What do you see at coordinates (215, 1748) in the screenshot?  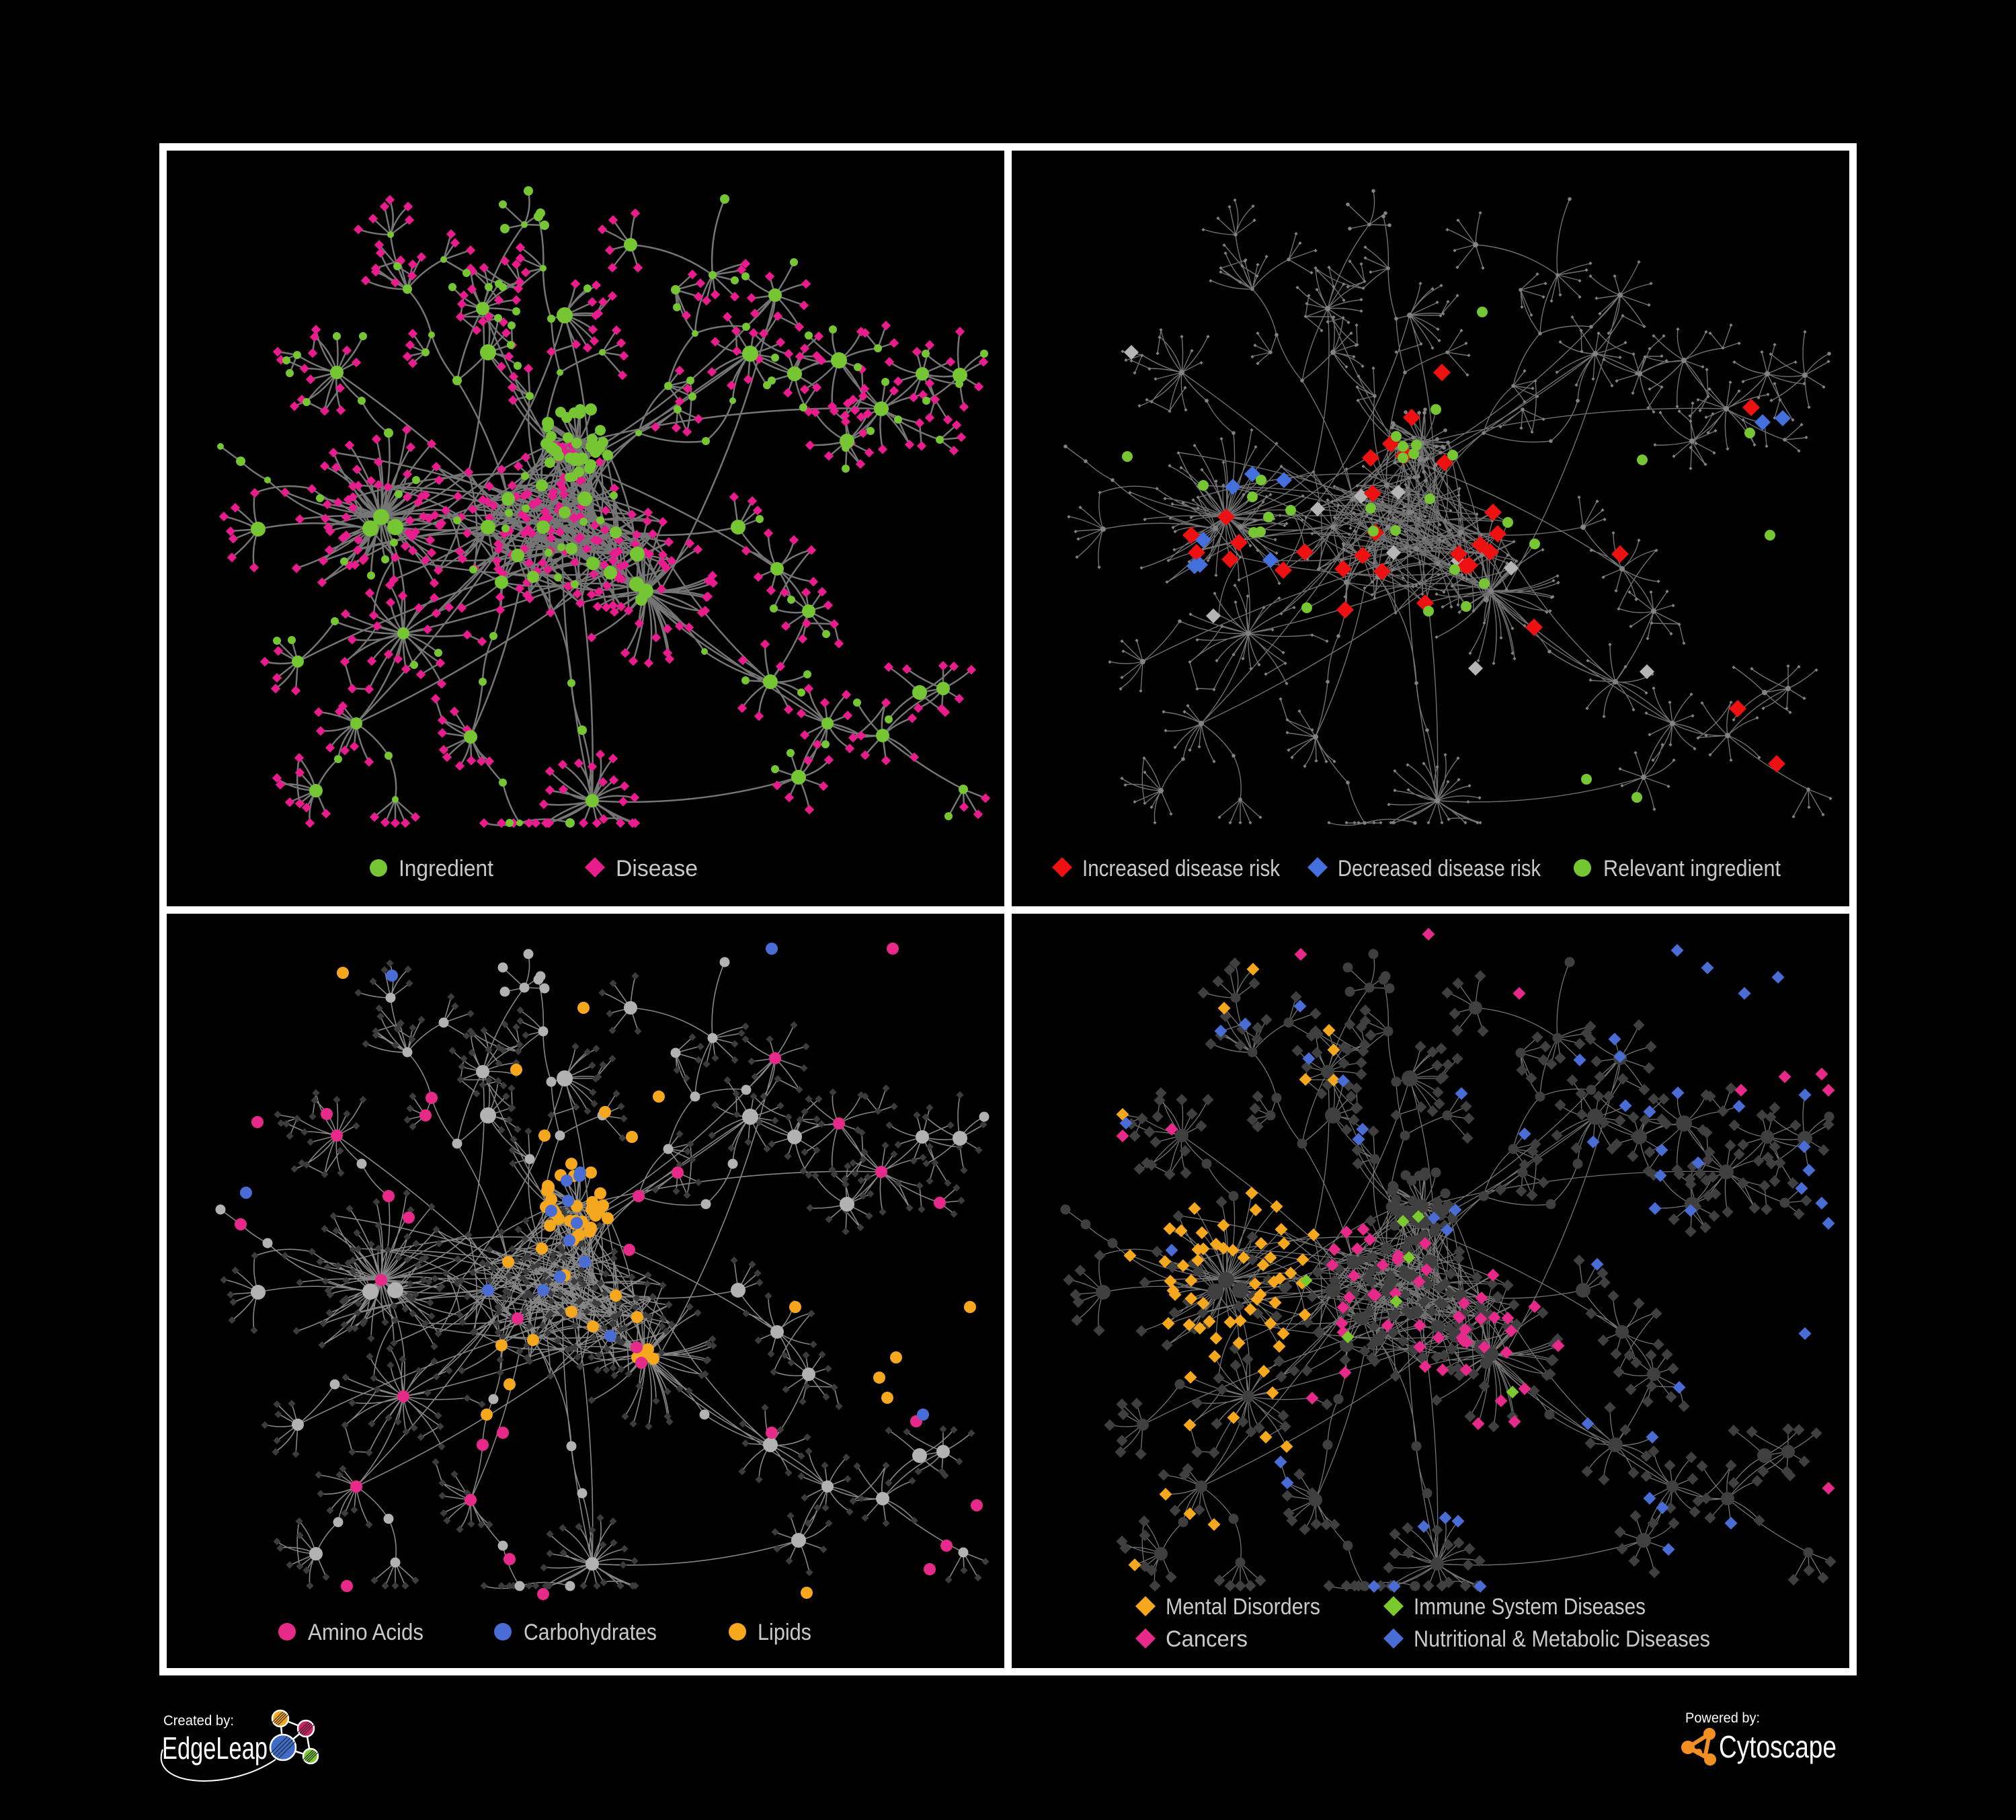 I see `svg-text: EdgeLeap` at bounding box center [215, 1748].